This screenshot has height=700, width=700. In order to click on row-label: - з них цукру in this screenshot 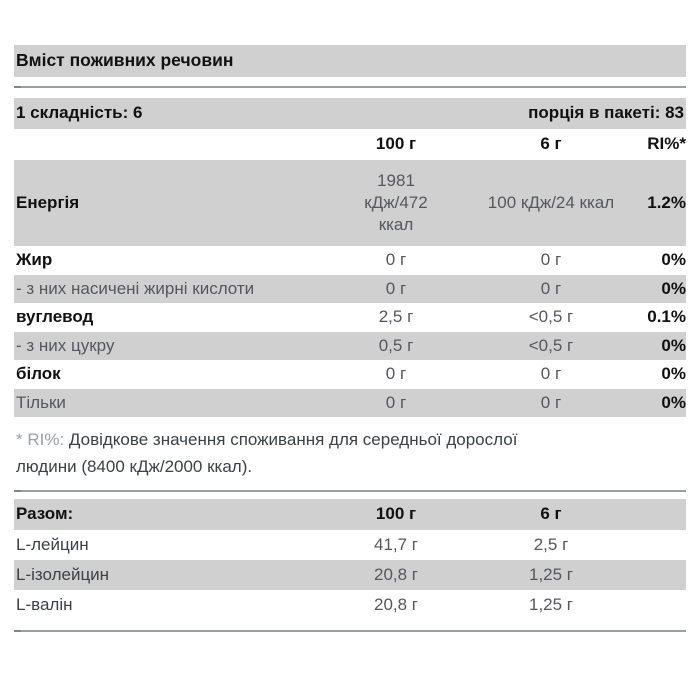, I will do `click(65, 345)`.